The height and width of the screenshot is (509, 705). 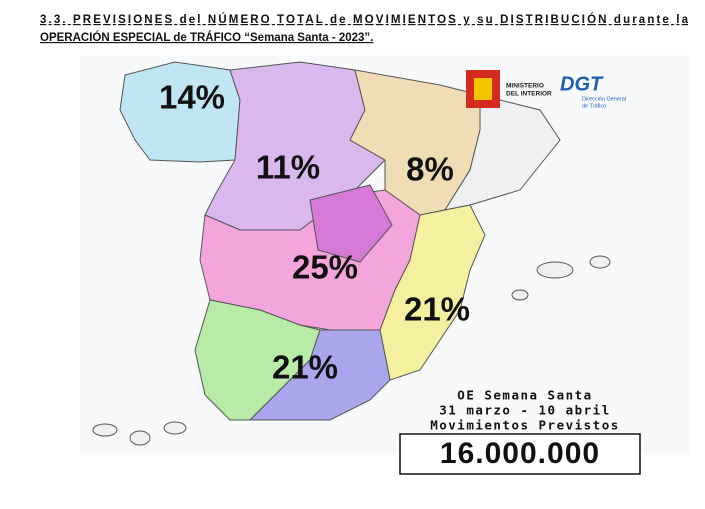 What do you see at coordinates (192, 97) in the screenshot?
I see `region-percentage: 14%` at bounding box center [192, 97].